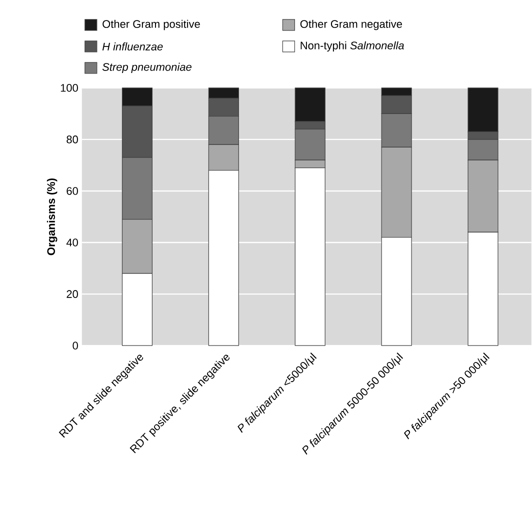 This screenshot has height=513, width=532. I want to click on y-tick-label: 80, so click(72, 139).